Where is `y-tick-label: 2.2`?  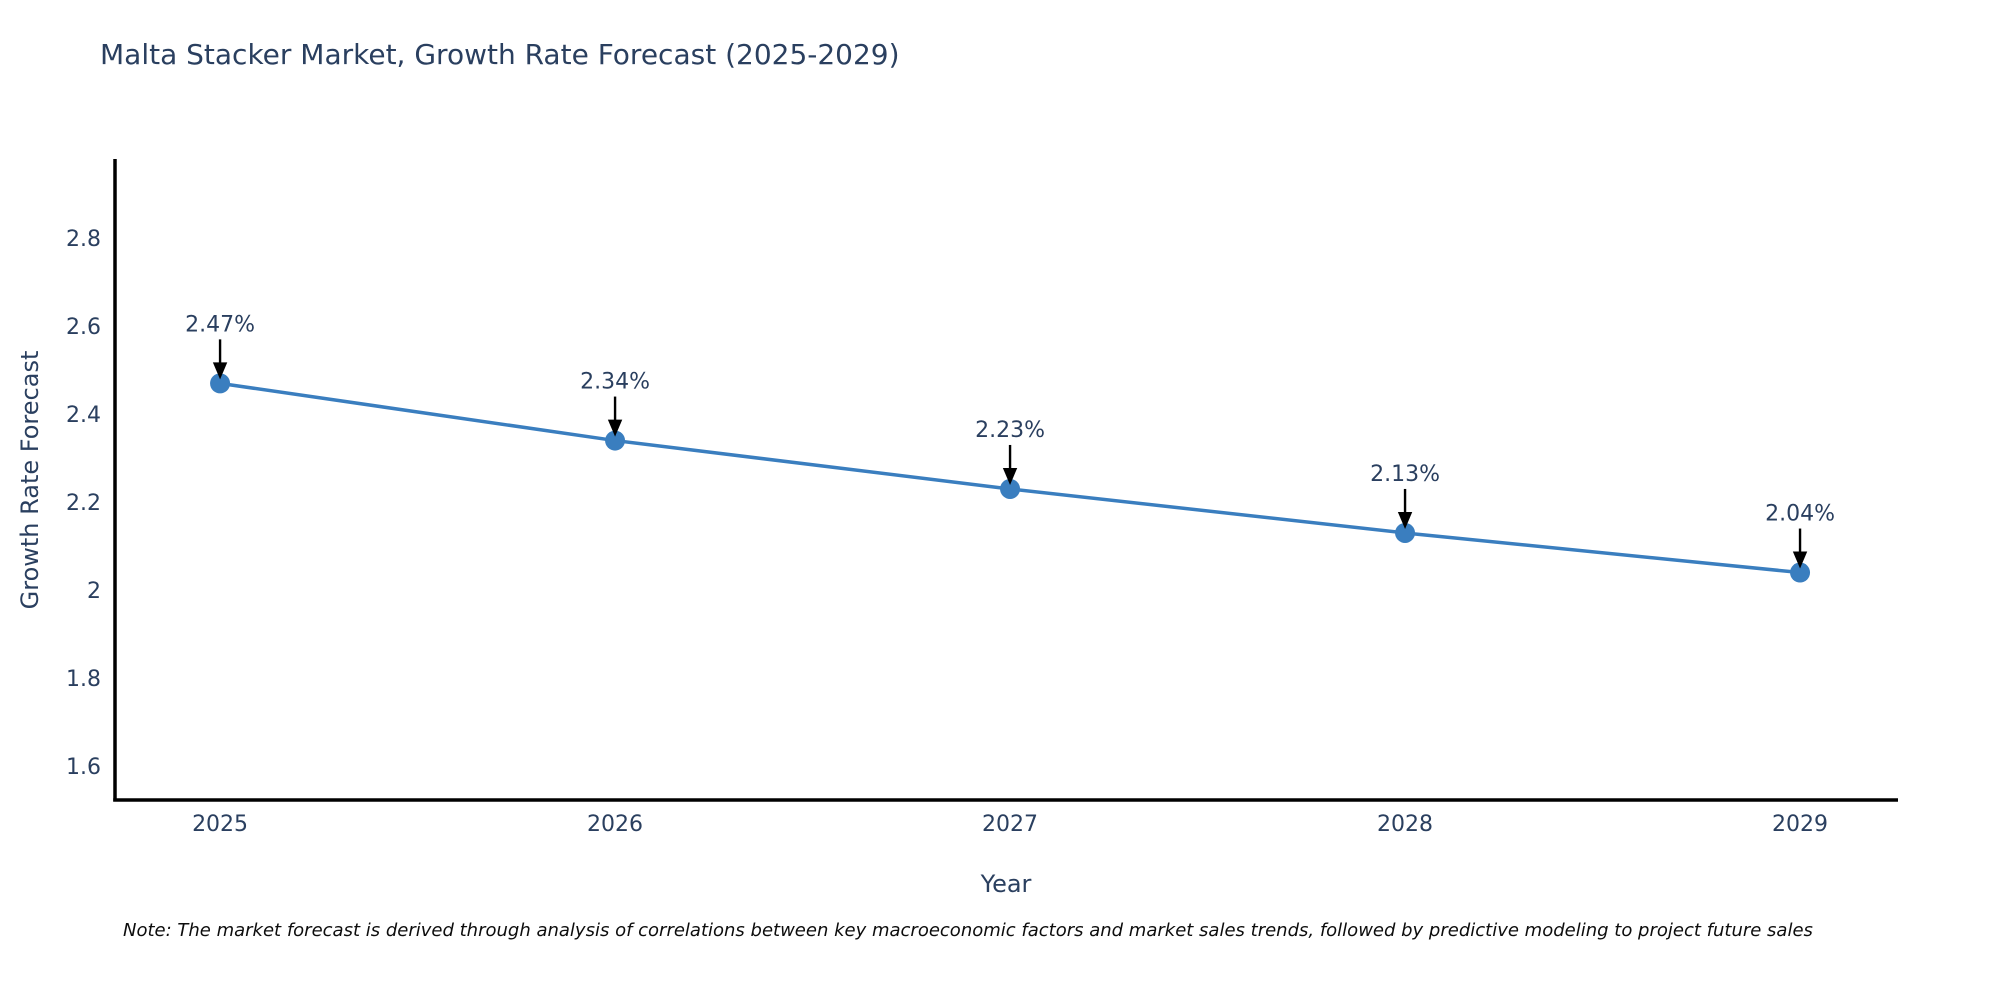
y-tick-label: 2.2 is located at coordinates (83, 503).